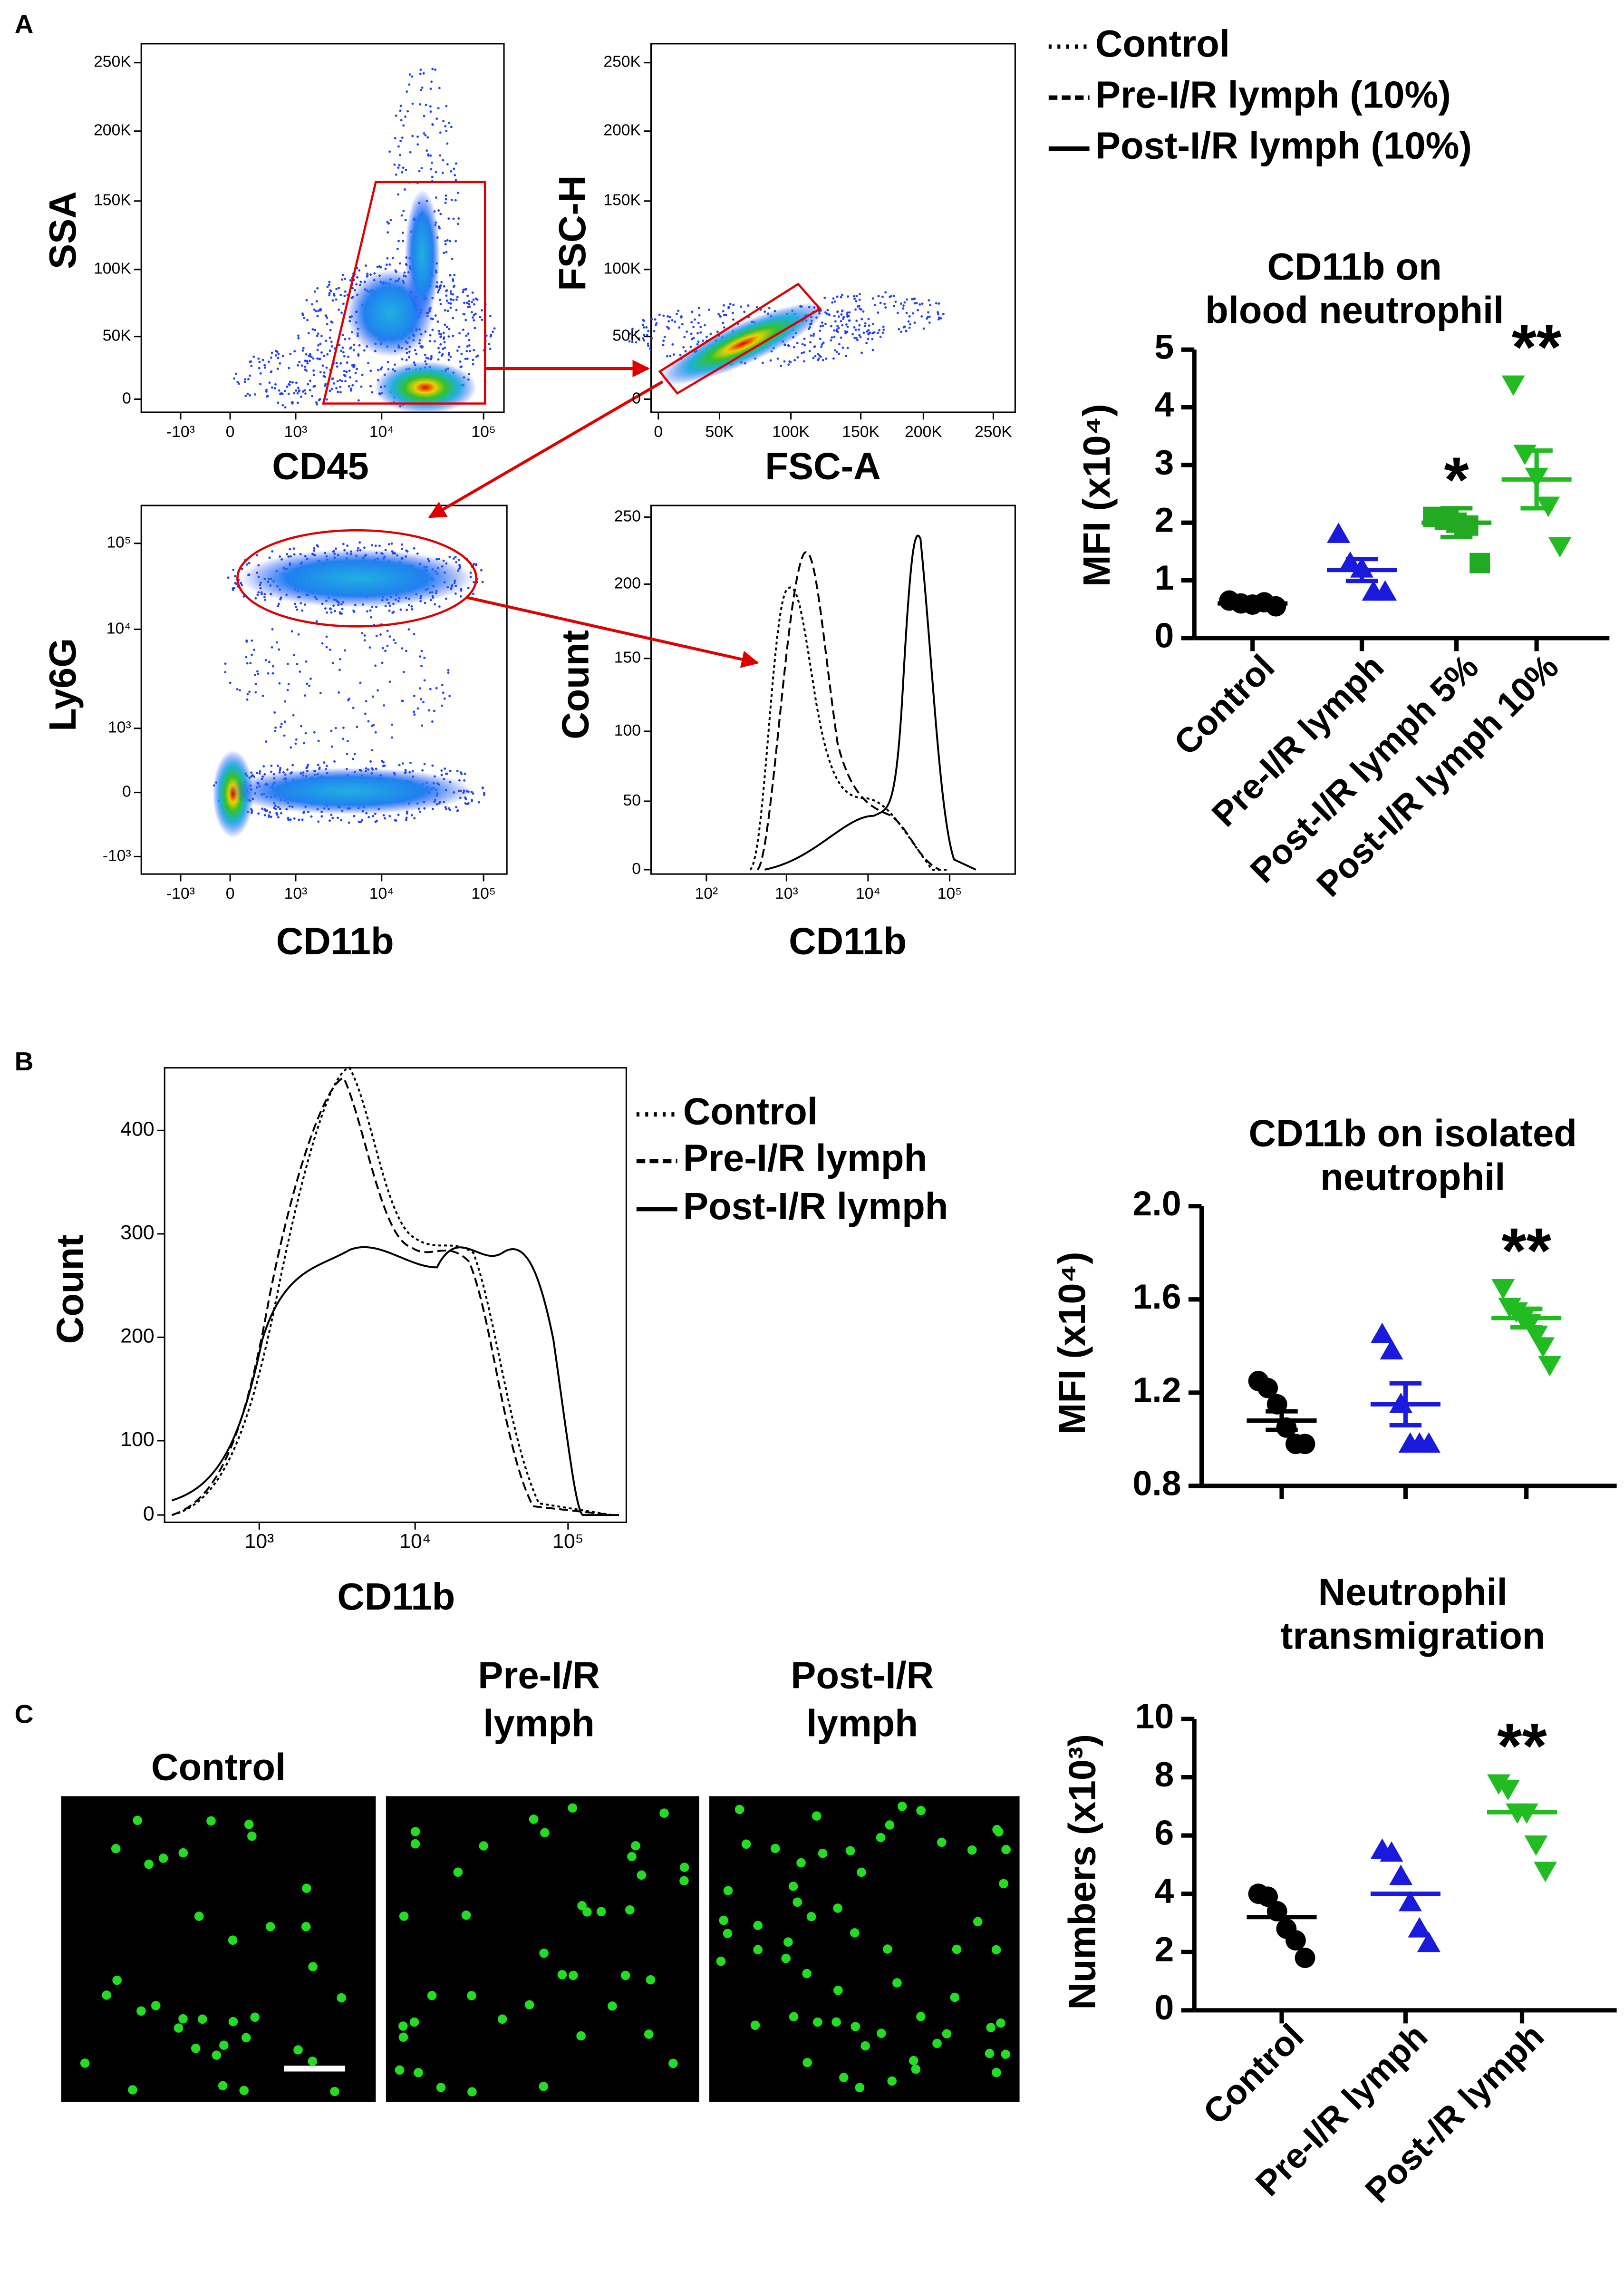 Image resolution: width=1624 pixels, height=2290 pixels. Describe the element at coordinates (627, 516) in the screenshot. I see `y-tick-label: 250` at that location.